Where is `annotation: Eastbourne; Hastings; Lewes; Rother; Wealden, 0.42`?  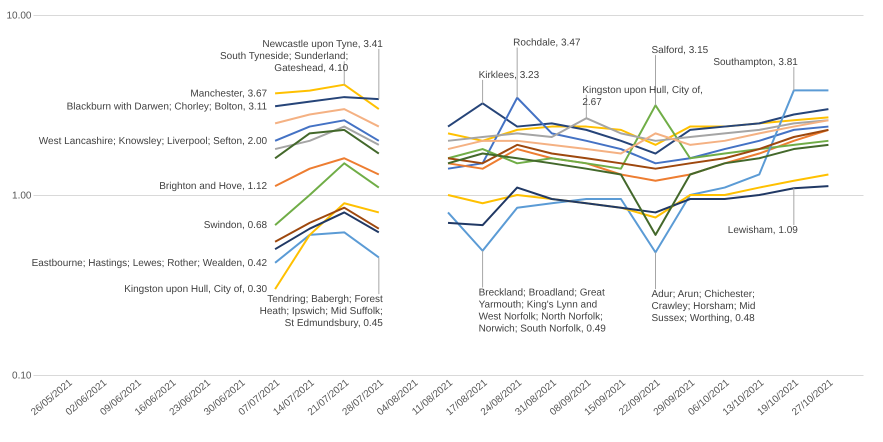
annotation: Eastbourne; Hastings; Lewes; Rother; Wealden, 0.42 is located at coordinates (150, 263).